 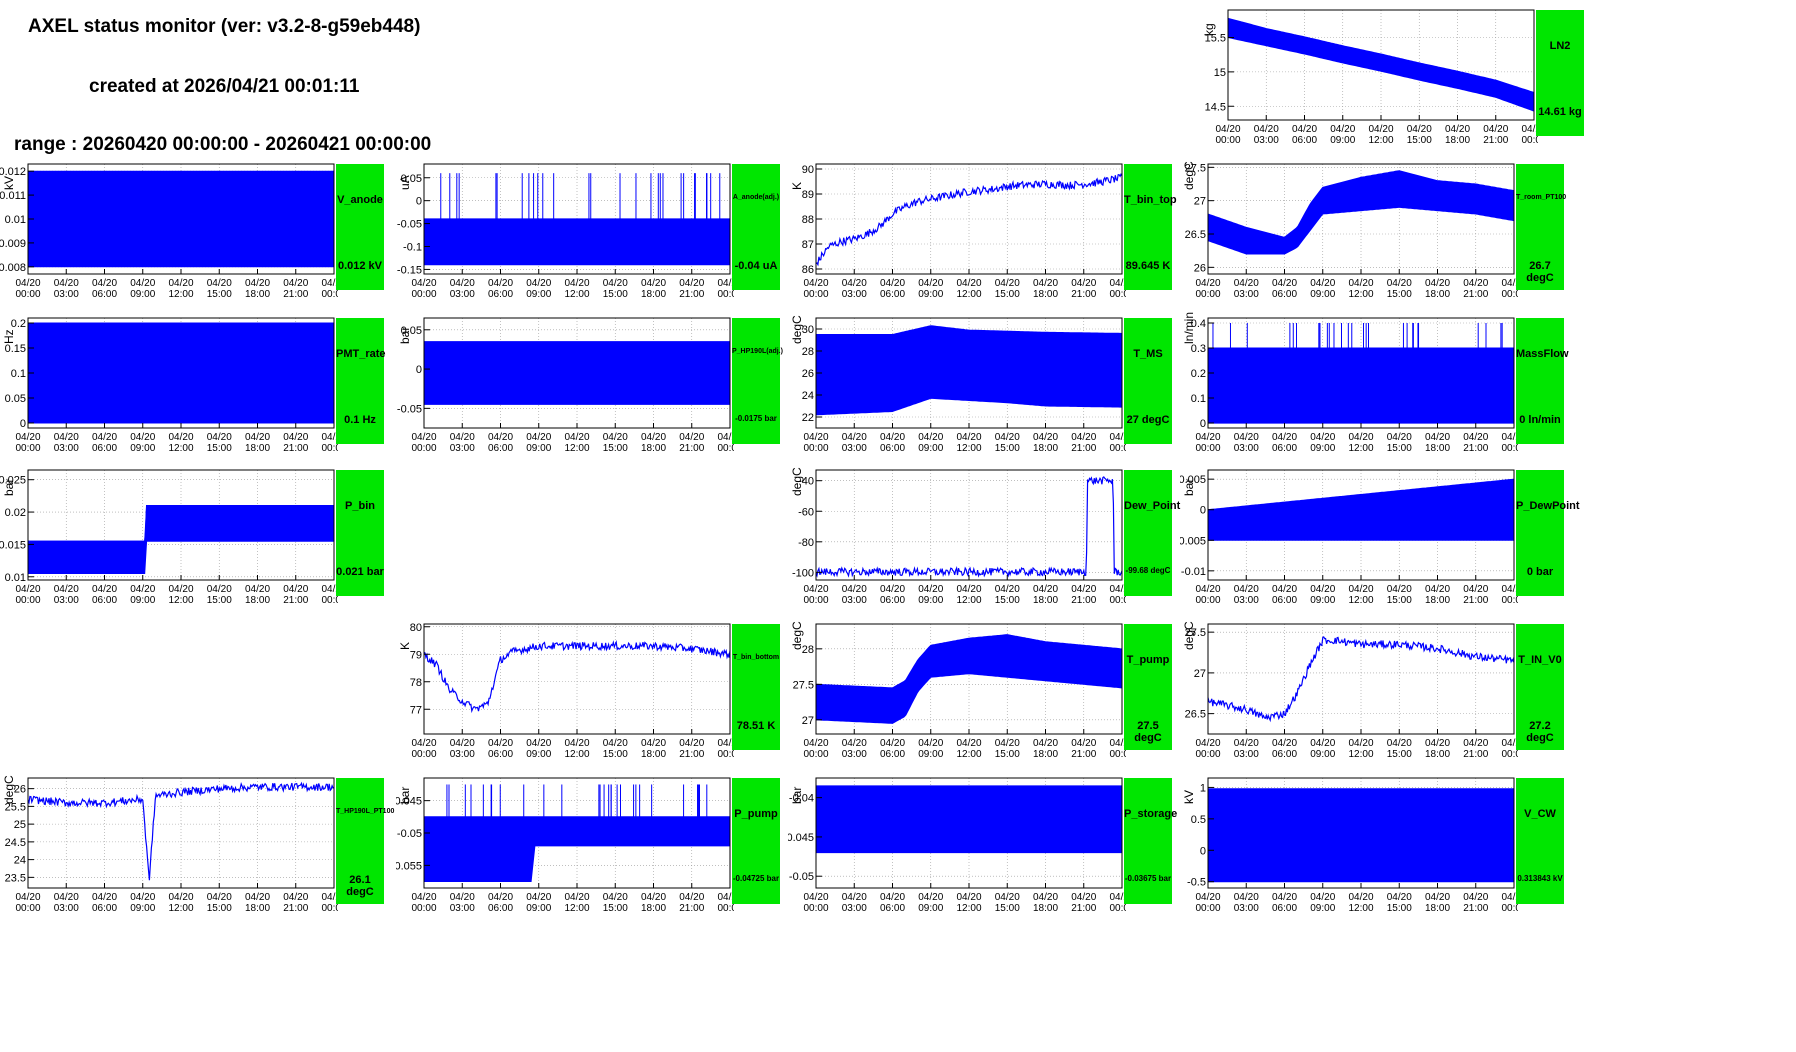 I want to click on y-tick-label: 15, so click(x=1220, y=73).